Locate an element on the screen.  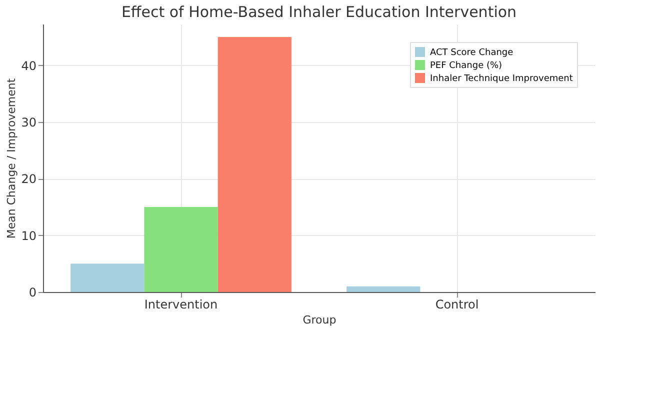
y-tick-label: 40 is located at coordinates (28, 65).